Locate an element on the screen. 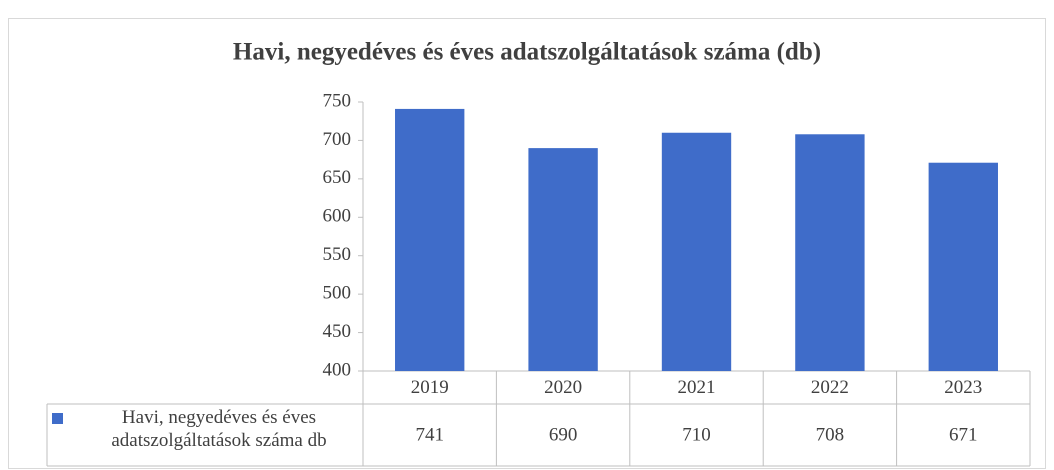 This screenshot has height=470, width=1054. table-value: 741 is located at coordinates (429, 434).